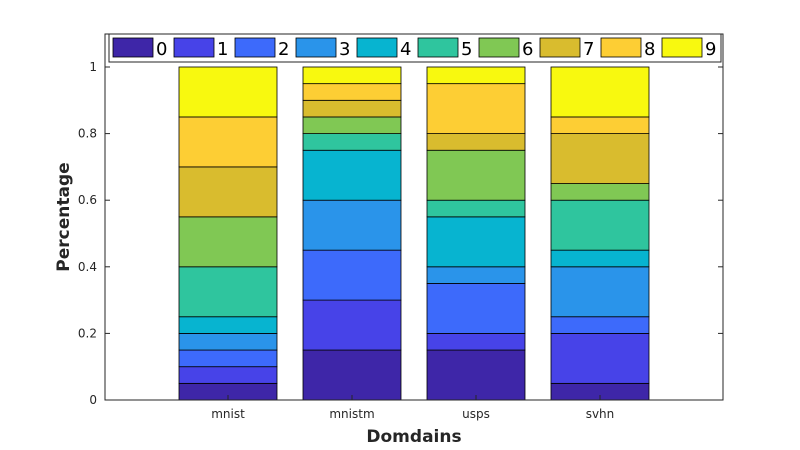  What do you see at coordinates (649, 49) in the screenshot?
I see `legend-label: 8` at bounding box center [649, 49].